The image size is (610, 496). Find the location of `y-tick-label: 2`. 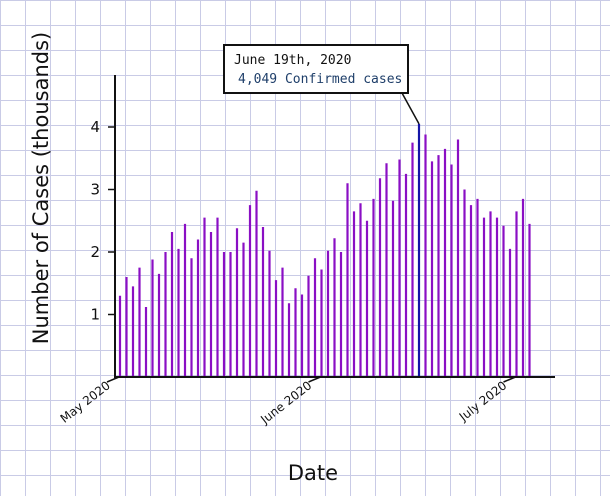

y-tick-label: 2 is located at coordinates (95, 252).